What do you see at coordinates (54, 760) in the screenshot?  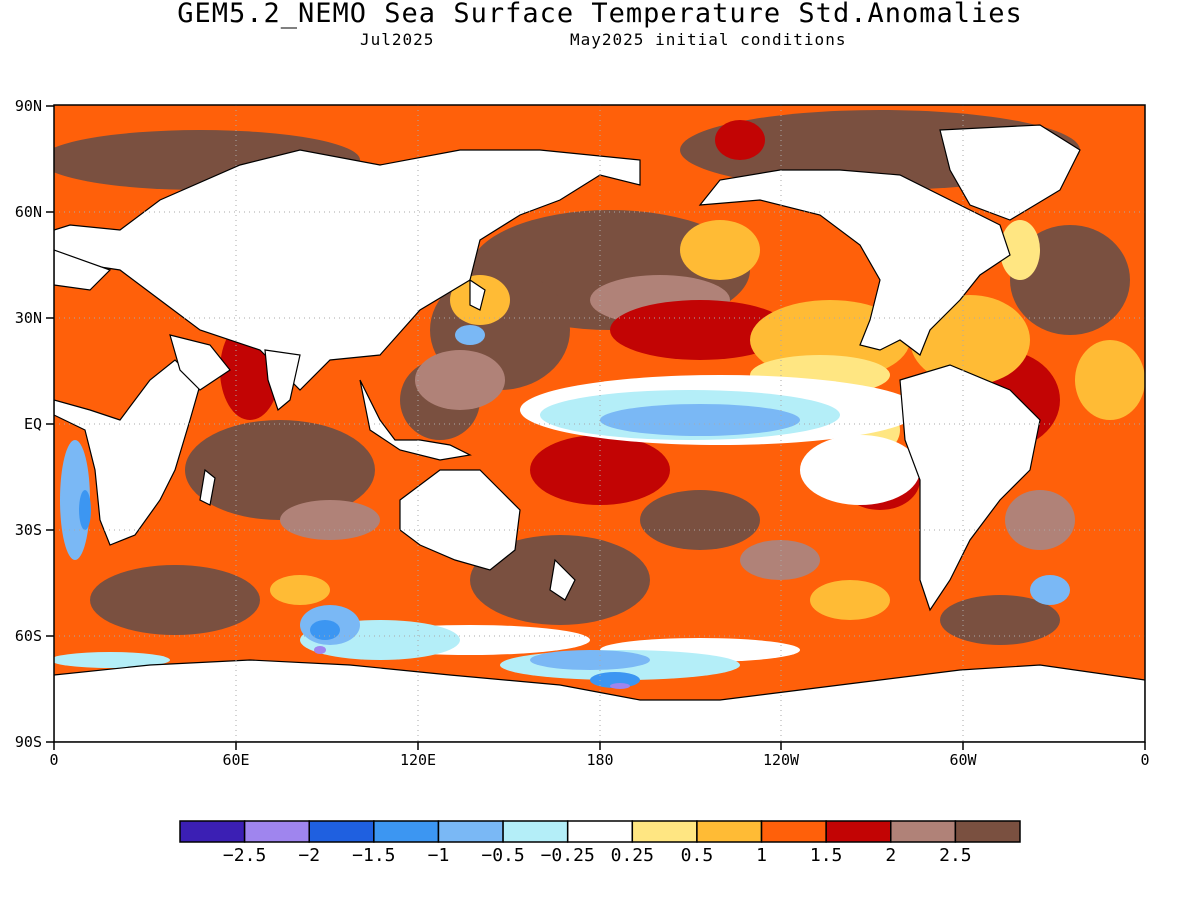 I see `lon-label-0: 0` at bounding box center [54, 760].